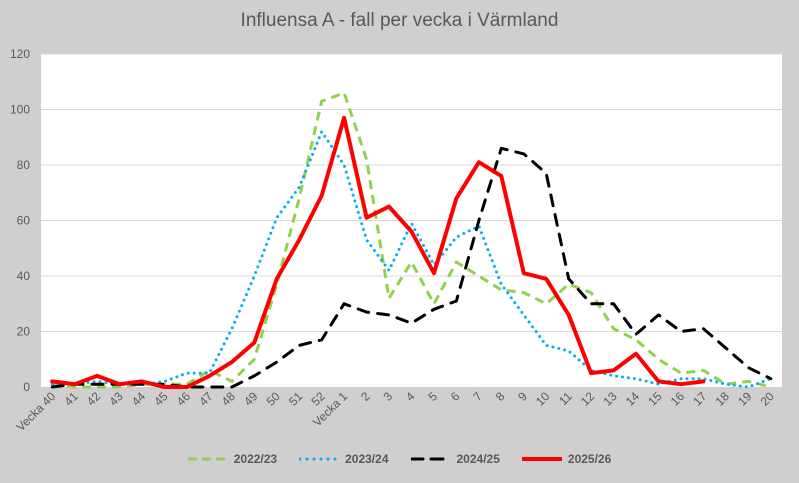  I want to click on y-axis-labels: 0 20 40 60 80 100 120, so click(20, 220).